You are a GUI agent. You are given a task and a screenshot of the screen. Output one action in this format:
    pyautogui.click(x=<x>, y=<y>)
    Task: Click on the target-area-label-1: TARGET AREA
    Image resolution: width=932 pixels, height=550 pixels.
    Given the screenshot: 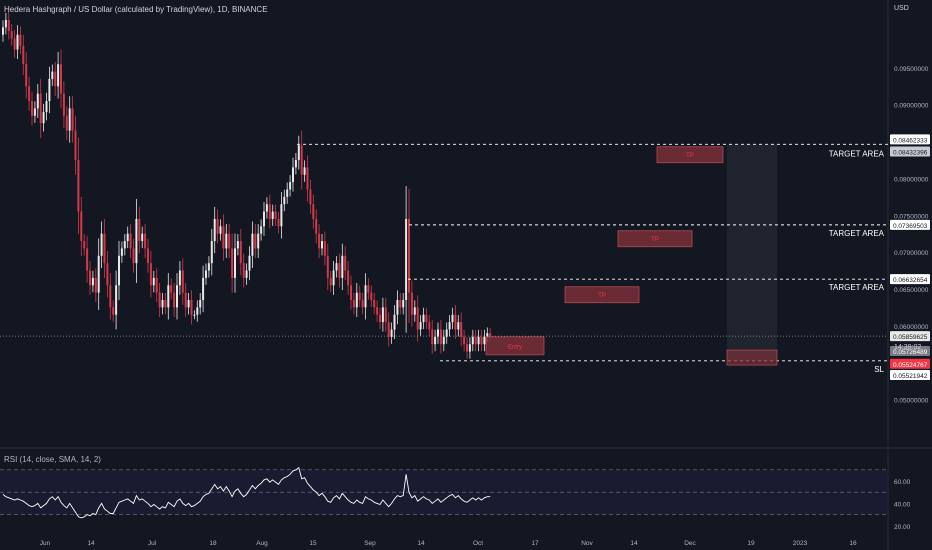 What is the action you would take?
    pyautogui.click(x=857, y=153)
    